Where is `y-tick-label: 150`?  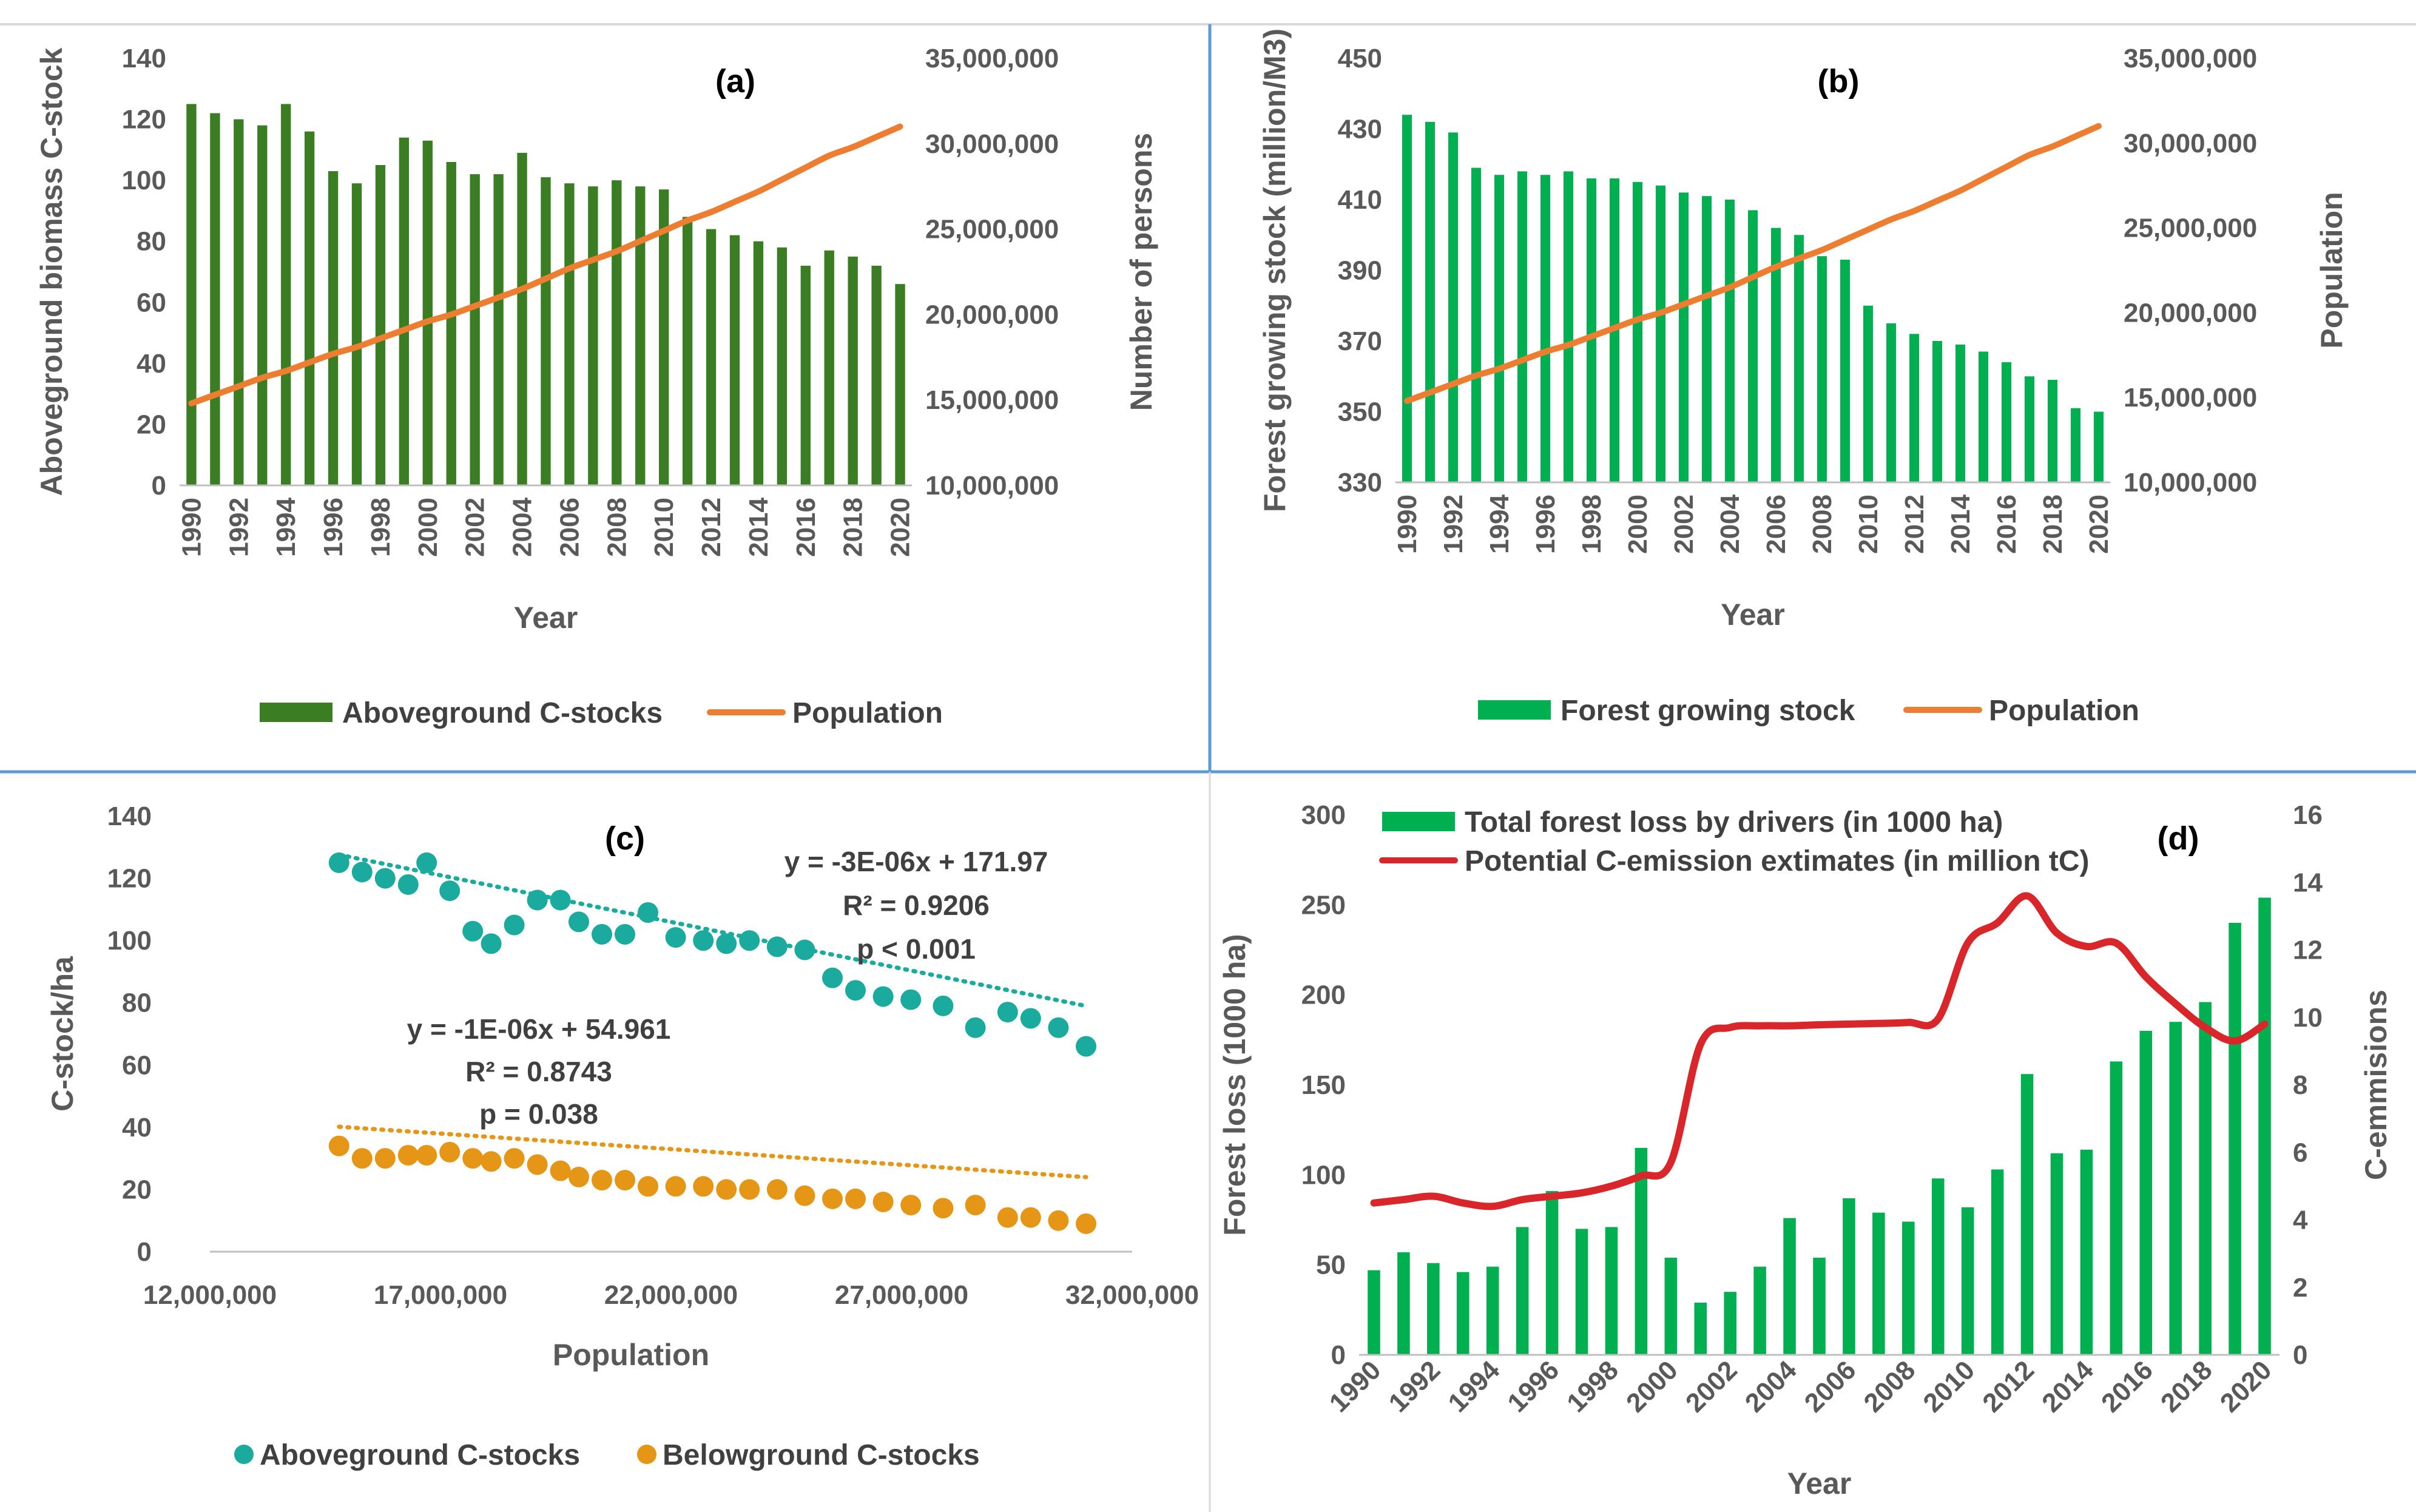
y-tick-label: 150 is located at coordinates (1324, 1085).